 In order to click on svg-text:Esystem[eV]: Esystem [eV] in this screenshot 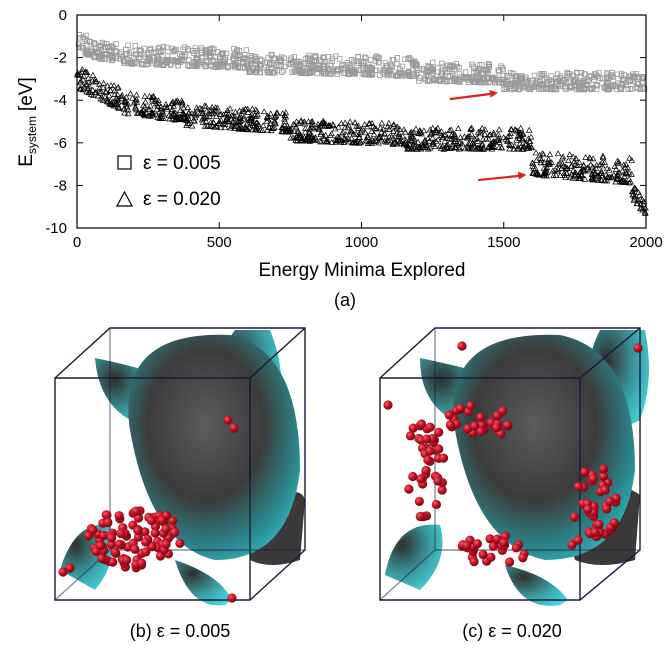, I will do `click(27, 122)`.